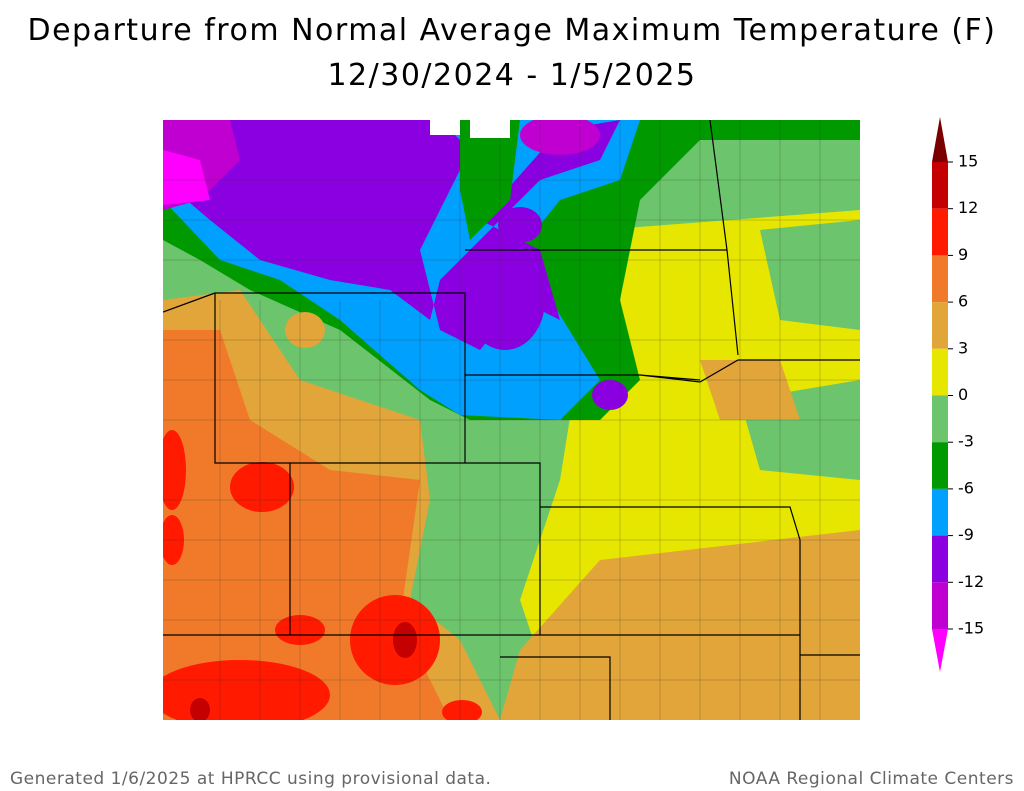  I want to click on legend: 15 12 9 6 3 0 -3 -6 -9 -12 -15, so click(958, 394).